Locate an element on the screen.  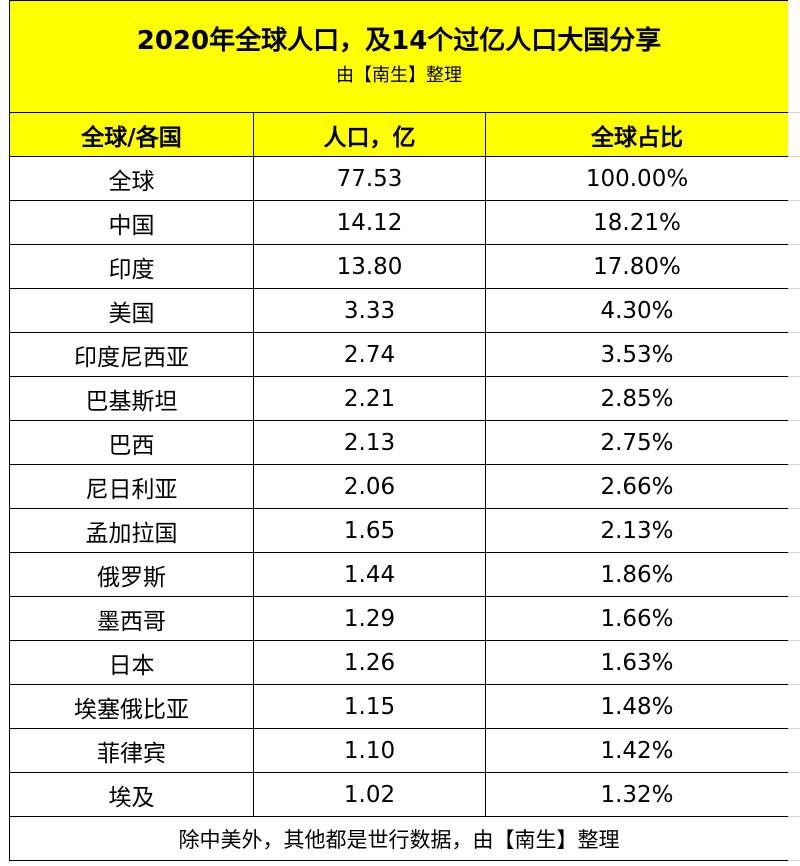
table-row: 埃塞俄比亚 1.15 1.48% is located at coordinates (399, 706).